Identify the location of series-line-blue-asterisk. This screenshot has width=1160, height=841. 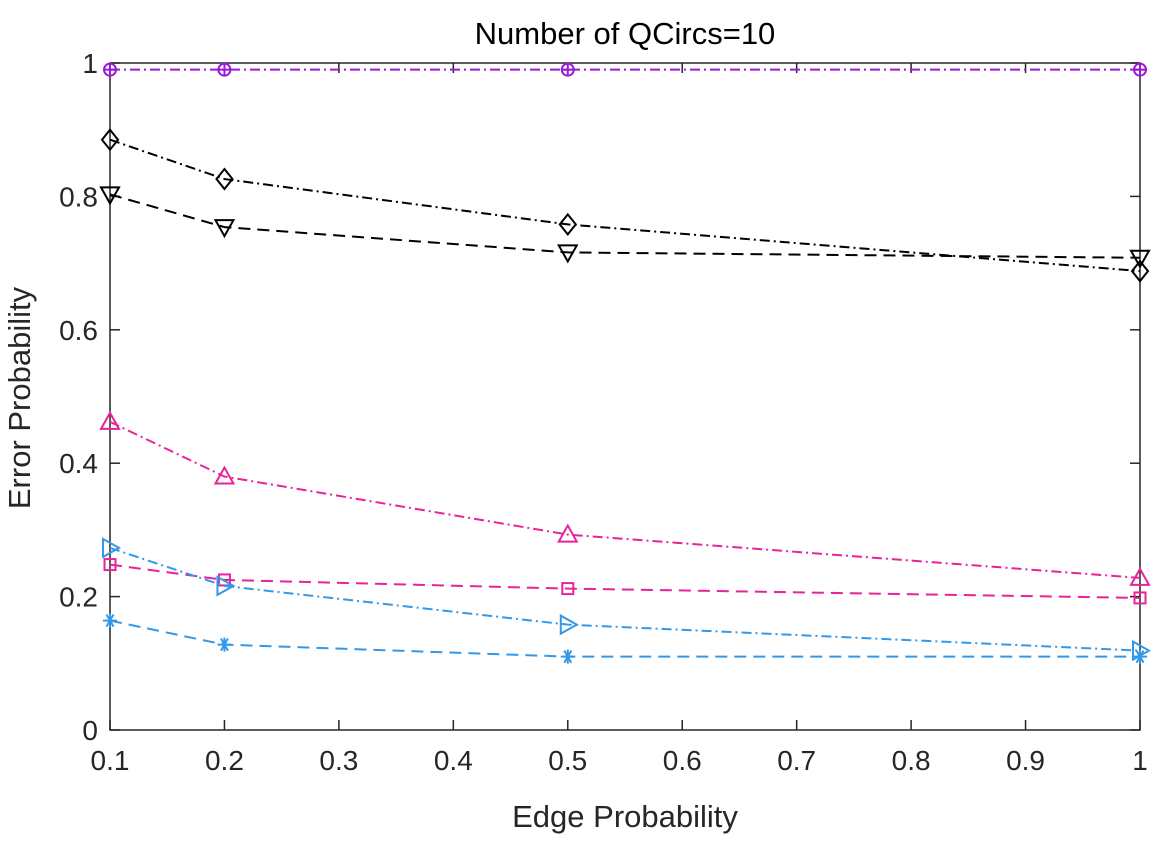
(624, 638).